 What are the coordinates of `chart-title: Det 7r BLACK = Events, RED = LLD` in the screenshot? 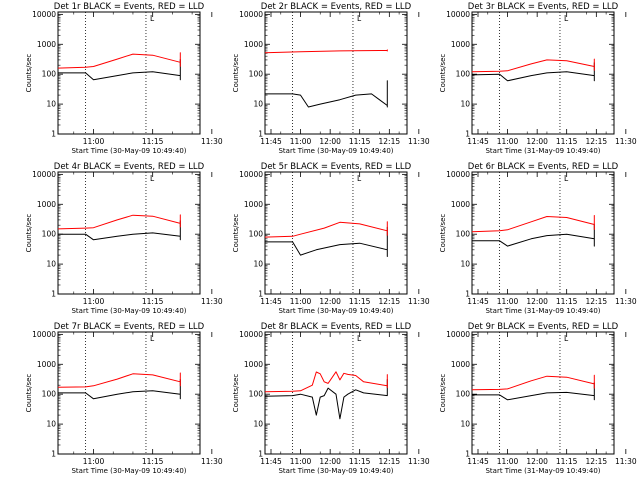 It's located at (129, 327).